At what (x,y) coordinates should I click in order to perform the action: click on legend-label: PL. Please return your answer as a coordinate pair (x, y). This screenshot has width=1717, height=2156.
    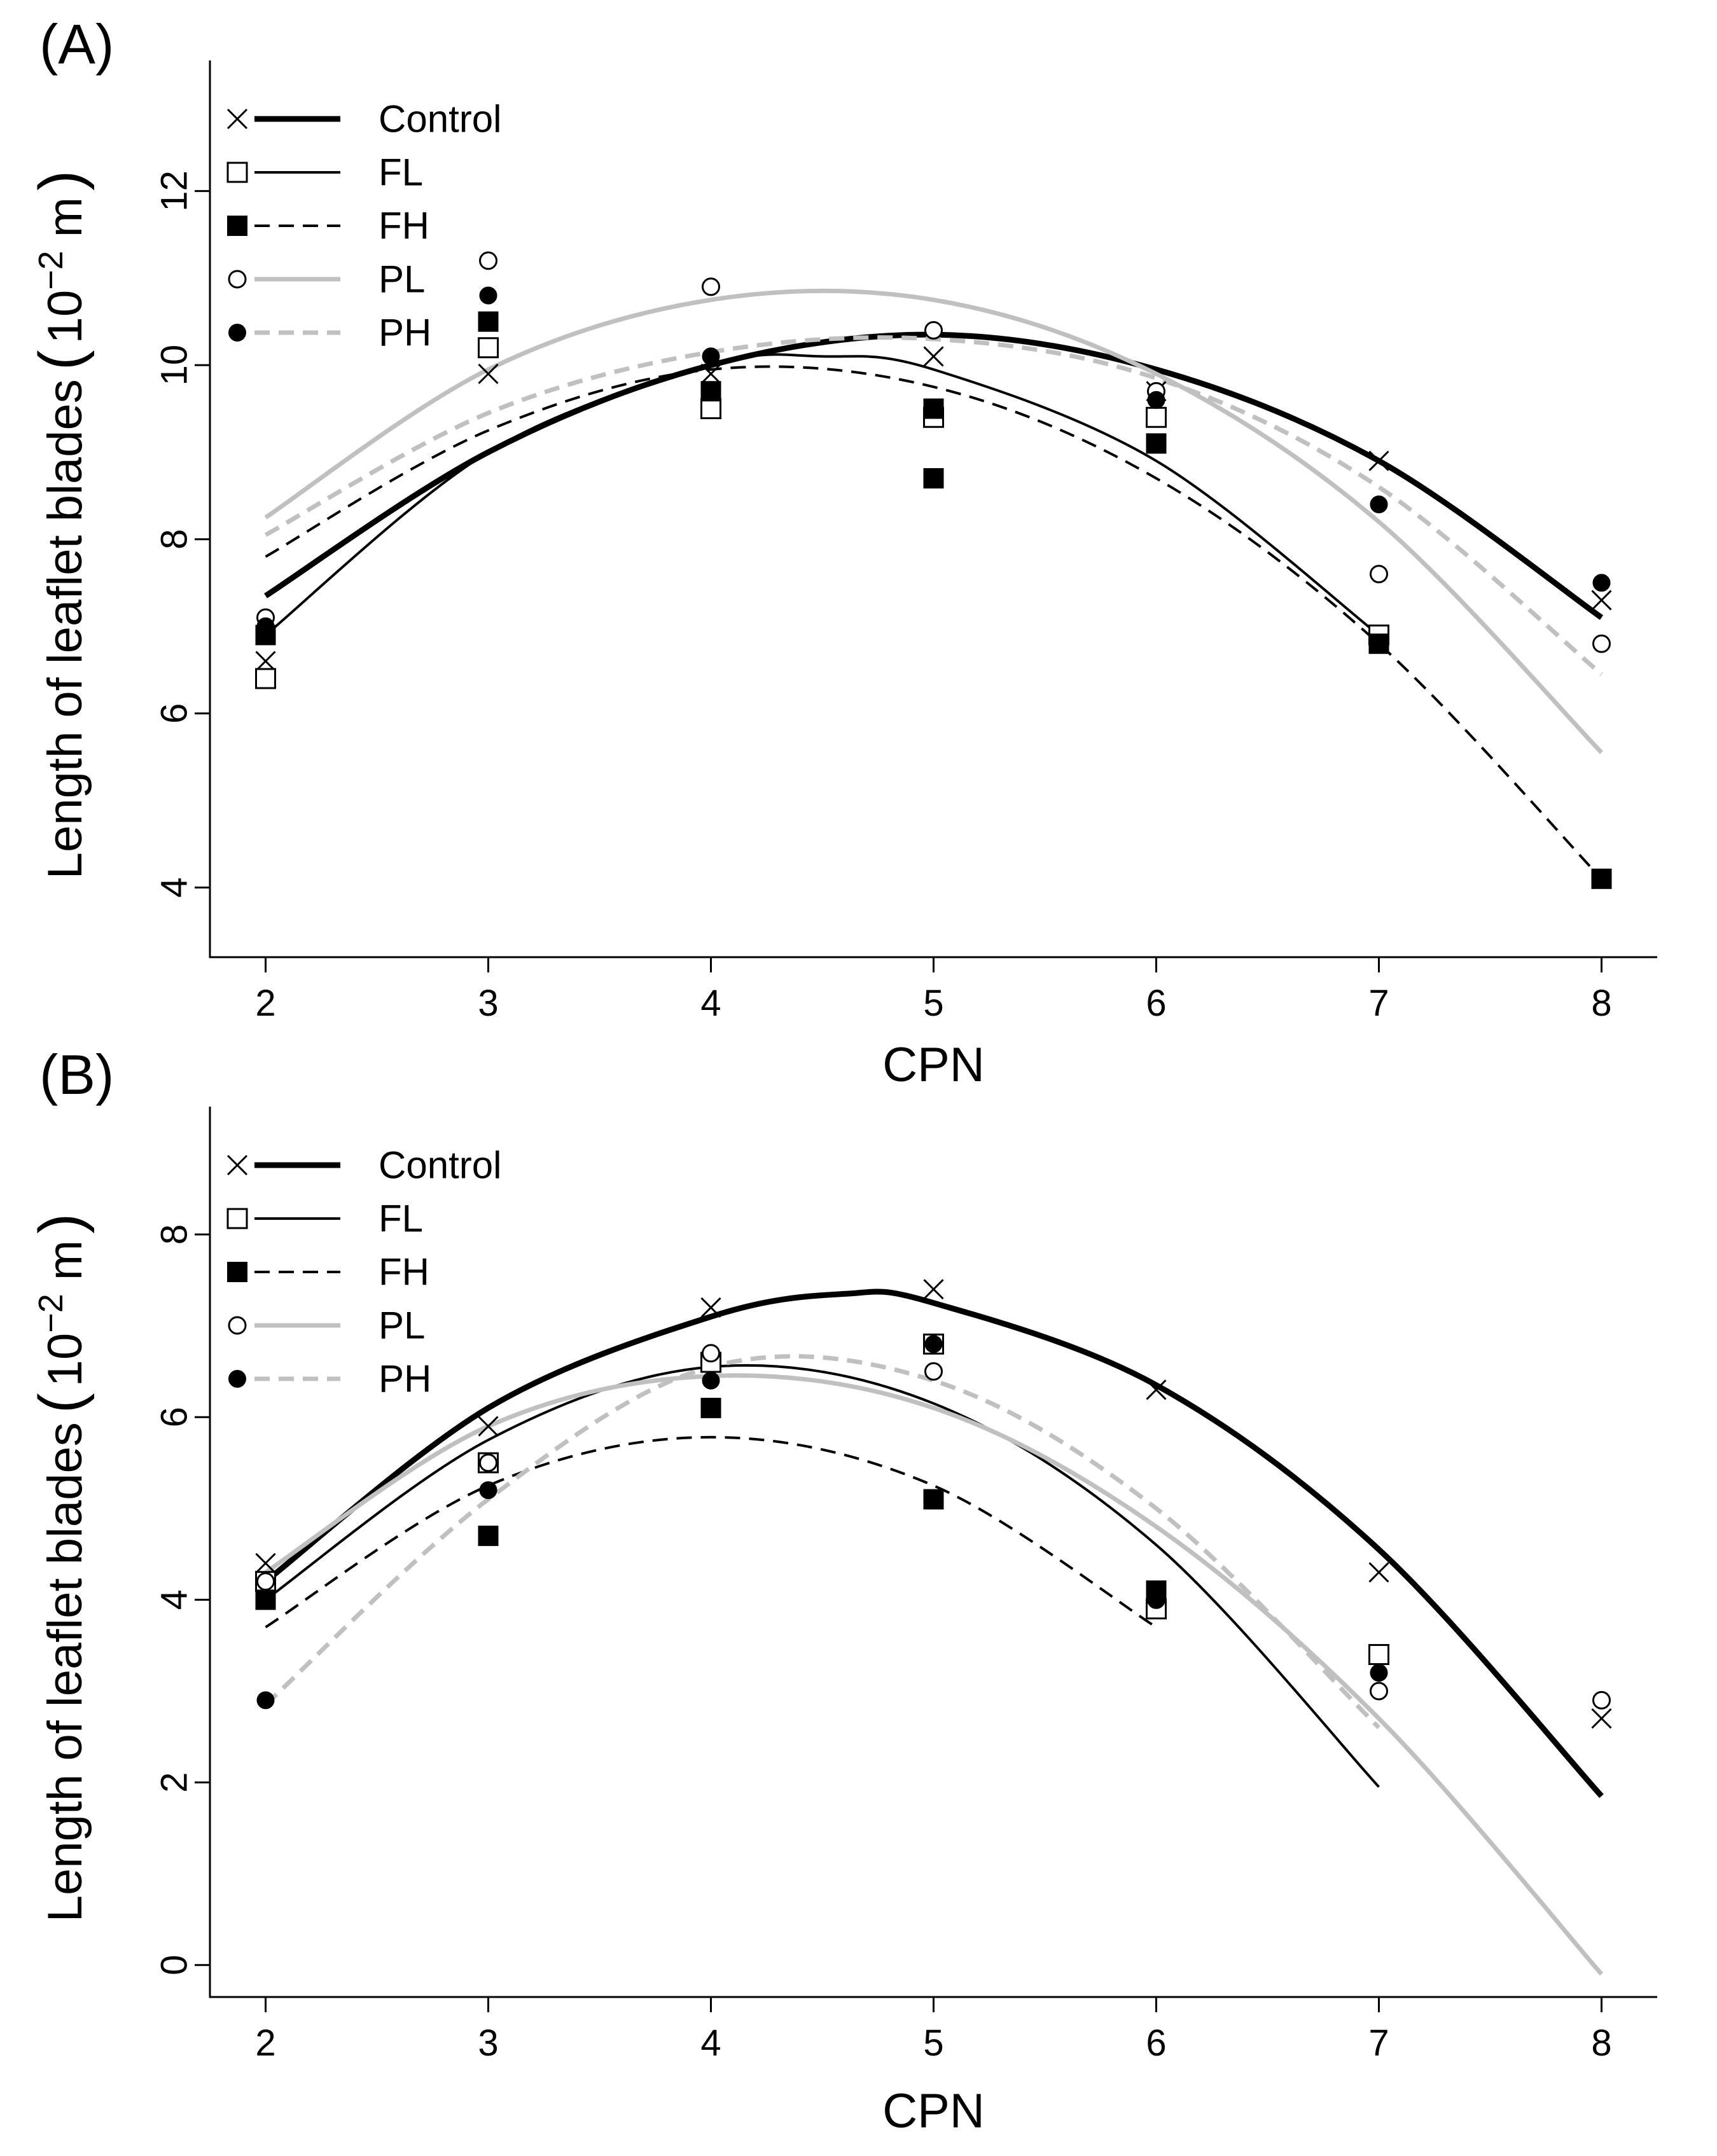
    Looking at the image, I should click on (402, 1325).